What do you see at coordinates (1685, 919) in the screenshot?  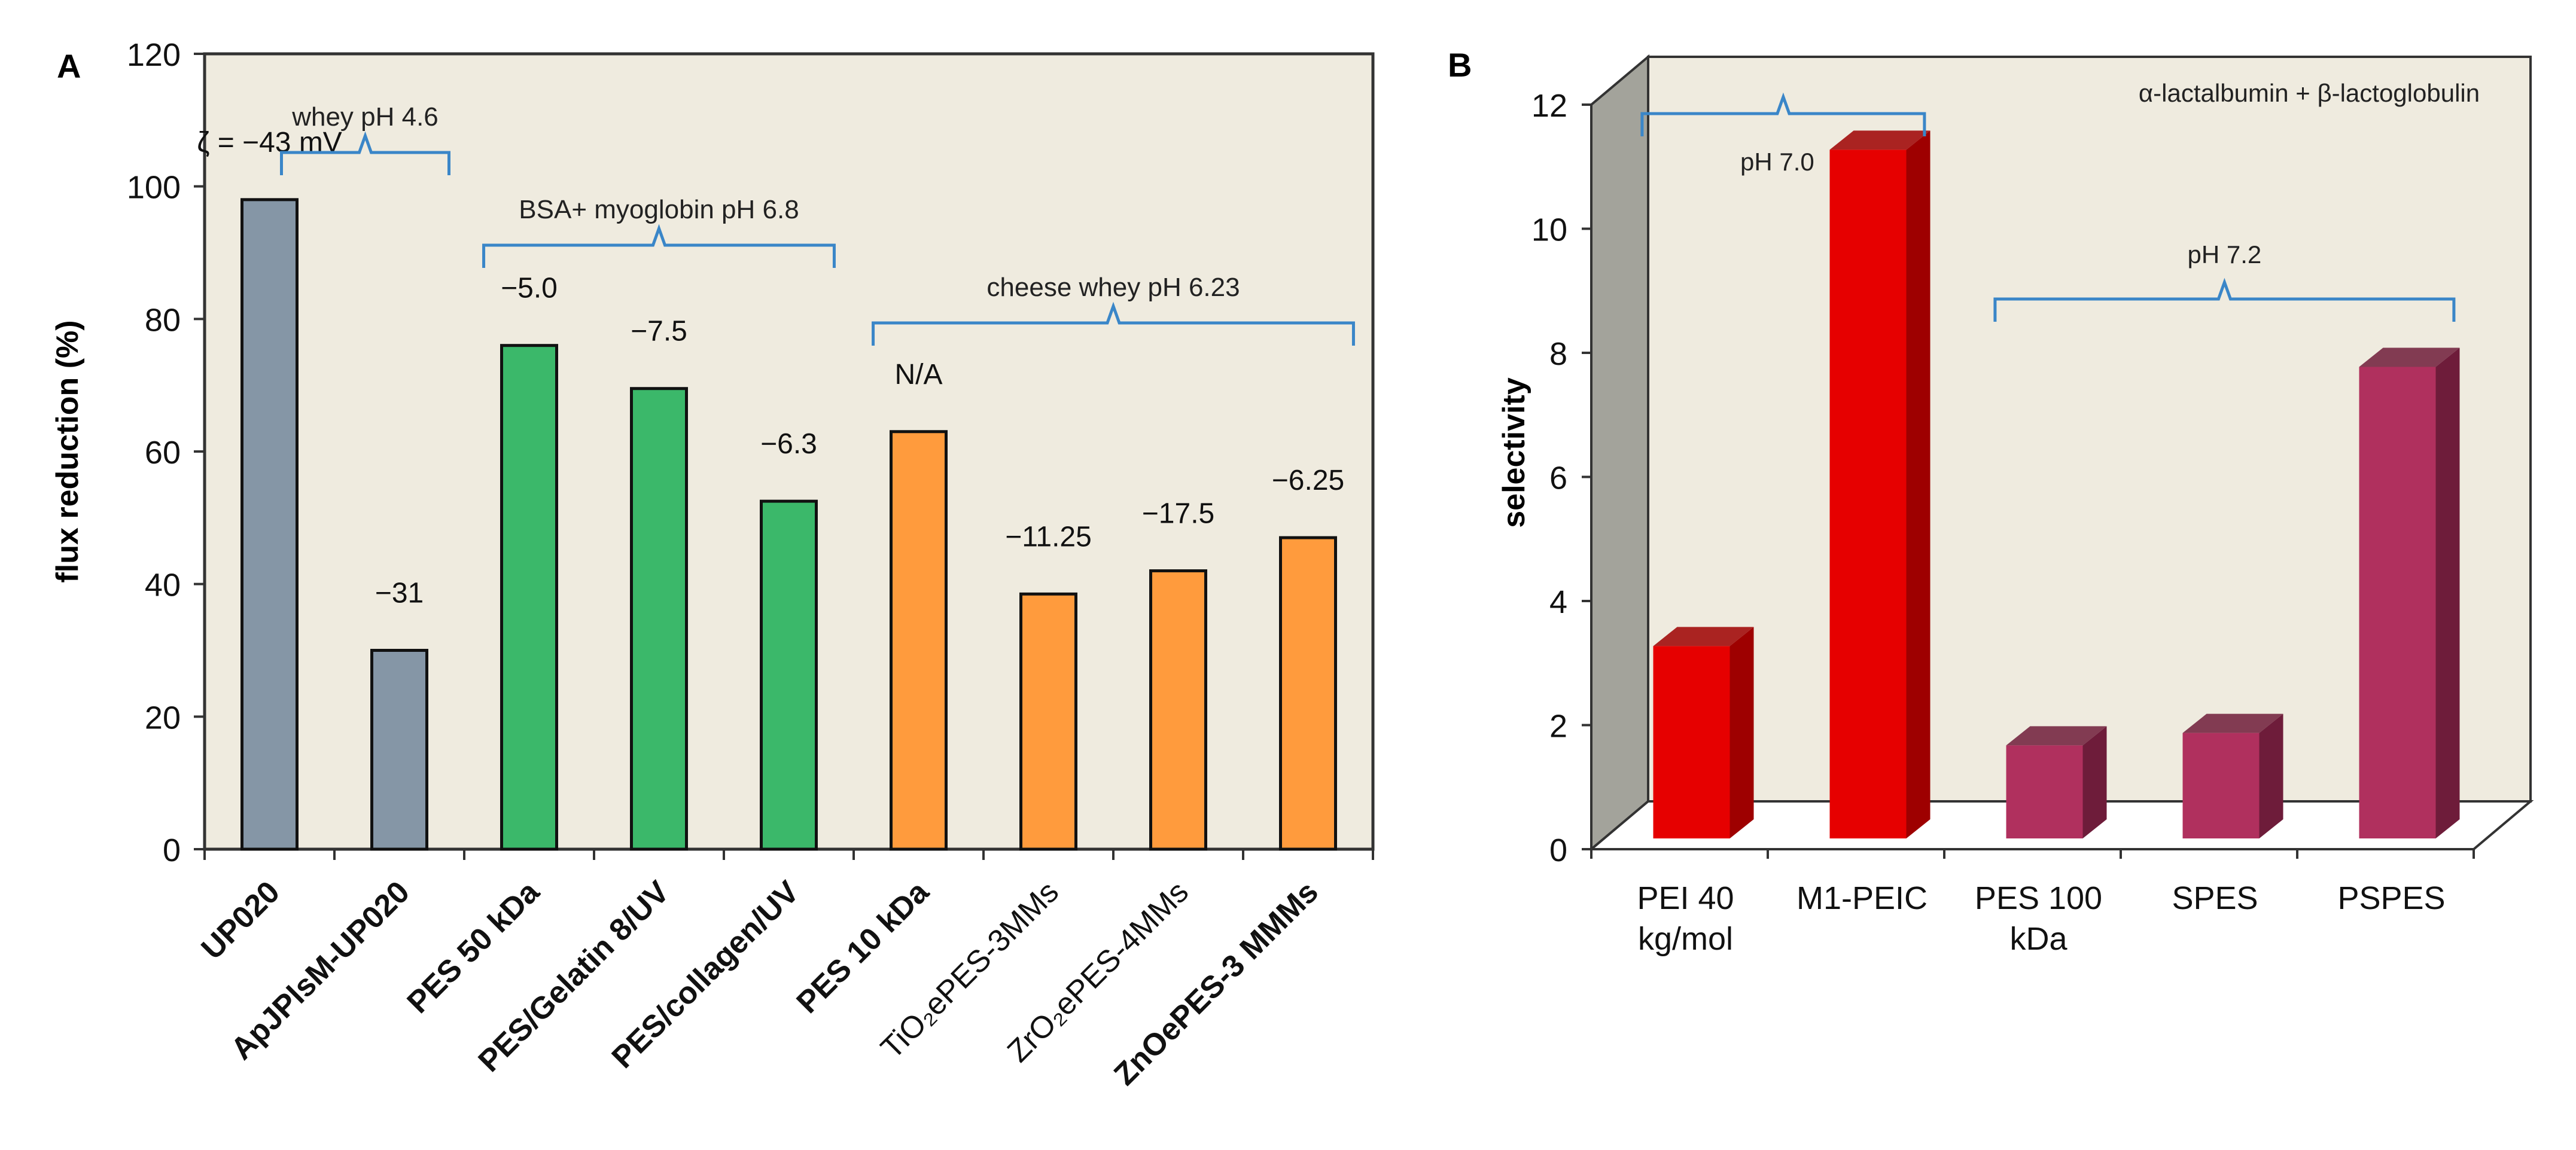 I see `x-tick-label-b: PEI 40 kg/mol` at bounding box center [1685, 919].